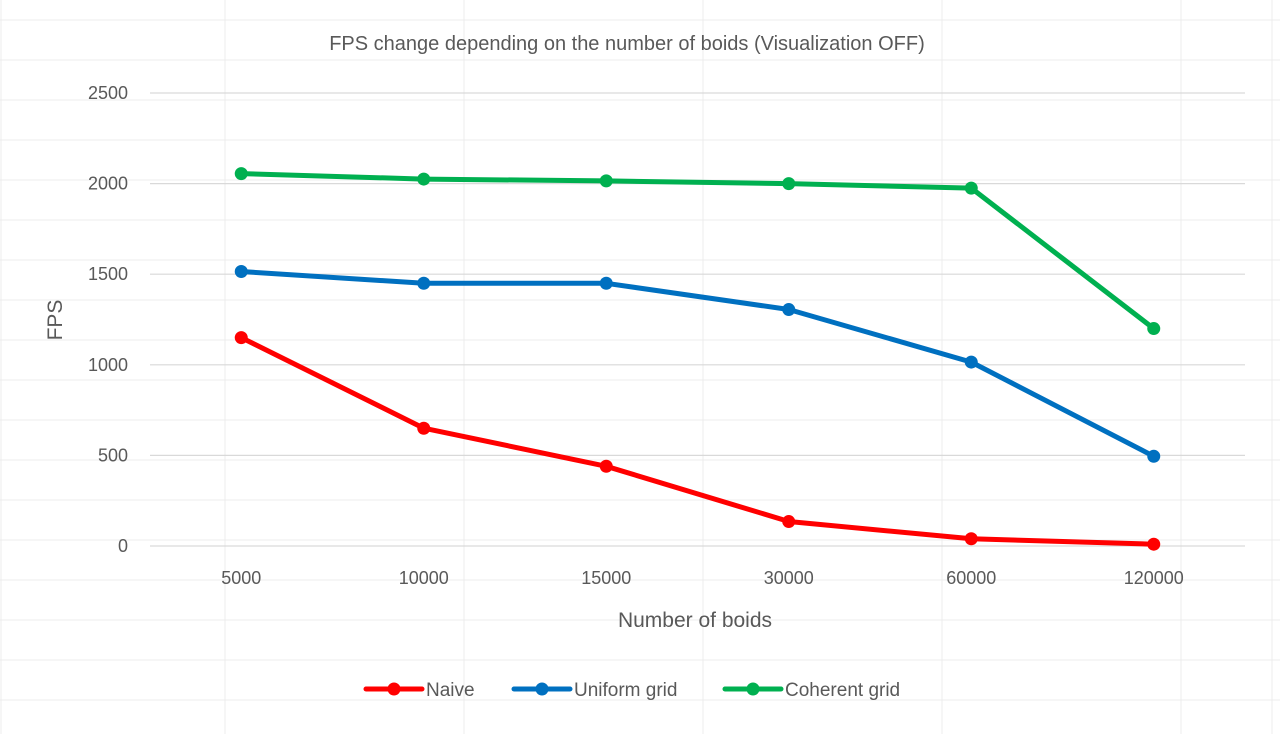 Image resolution: width=1280 pixels, height=734 pixels. Describe the element at coordinates (108, 184) in the screenshot. I see `y-tick-label: 2000` at that location.